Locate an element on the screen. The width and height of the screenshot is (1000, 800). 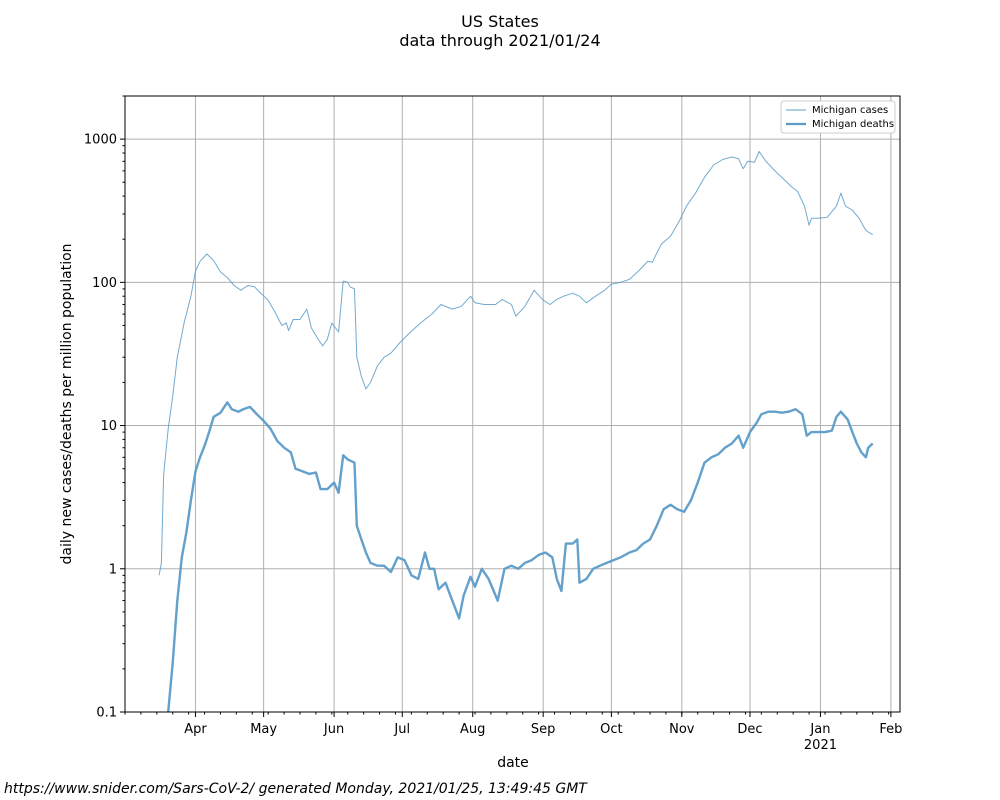
y-tick-label: 100 is located at coordinates (104, 283).